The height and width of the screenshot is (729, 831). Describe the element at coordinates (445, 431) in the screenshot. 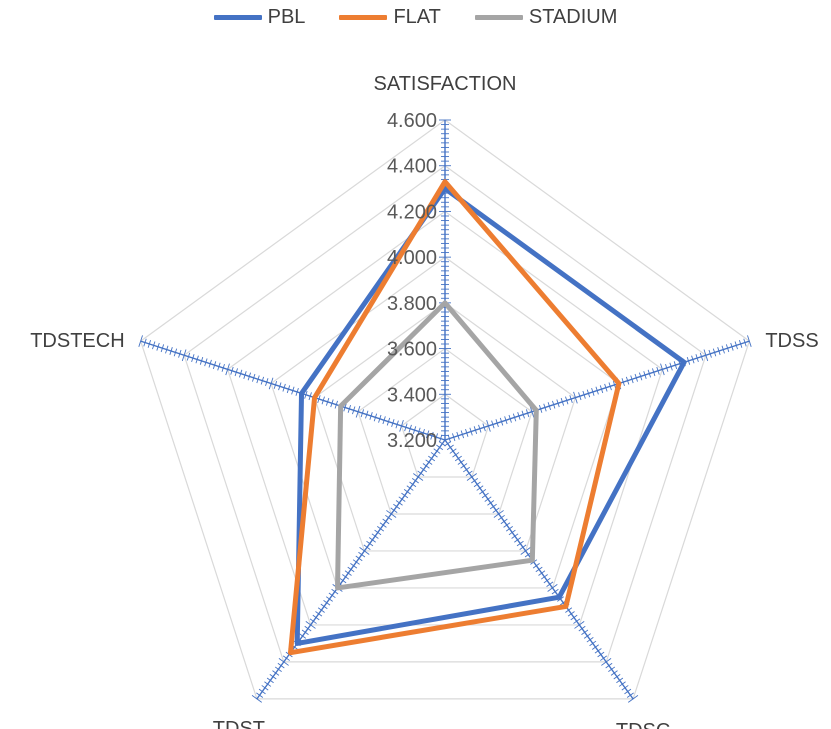

I see `grid-ring` at that location.